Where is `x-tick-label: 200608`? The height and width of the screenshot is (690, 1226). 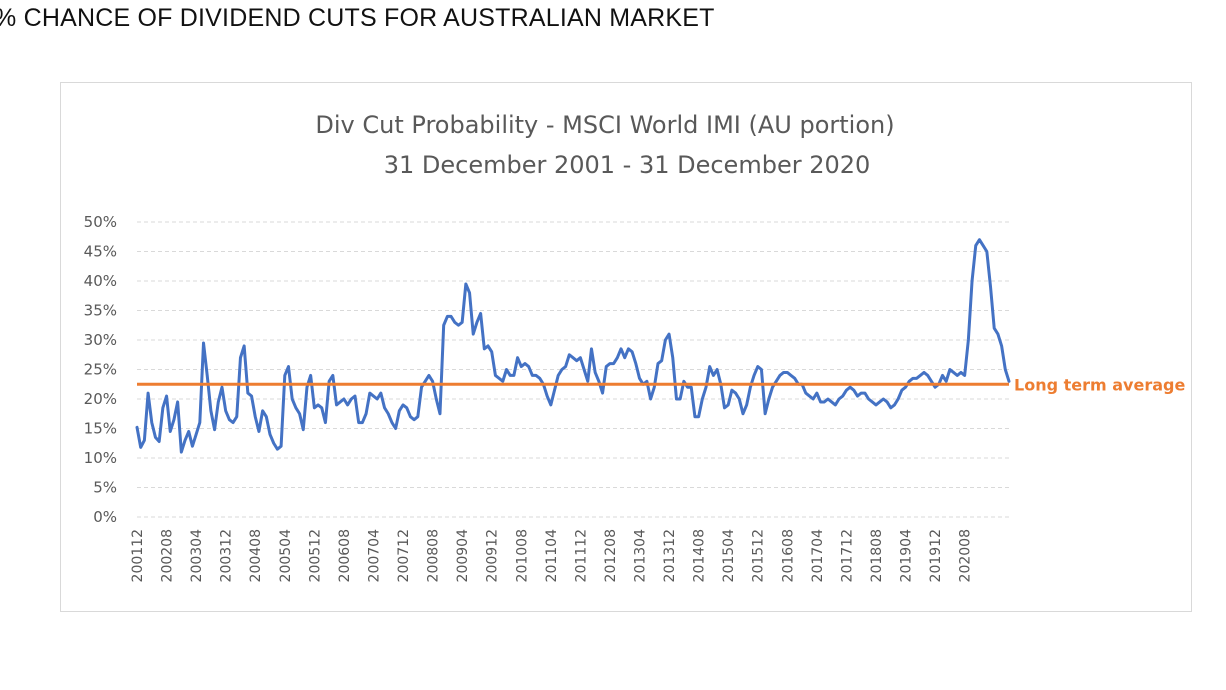
x-tick-label: 200608 is located at coordinates (345, 555).